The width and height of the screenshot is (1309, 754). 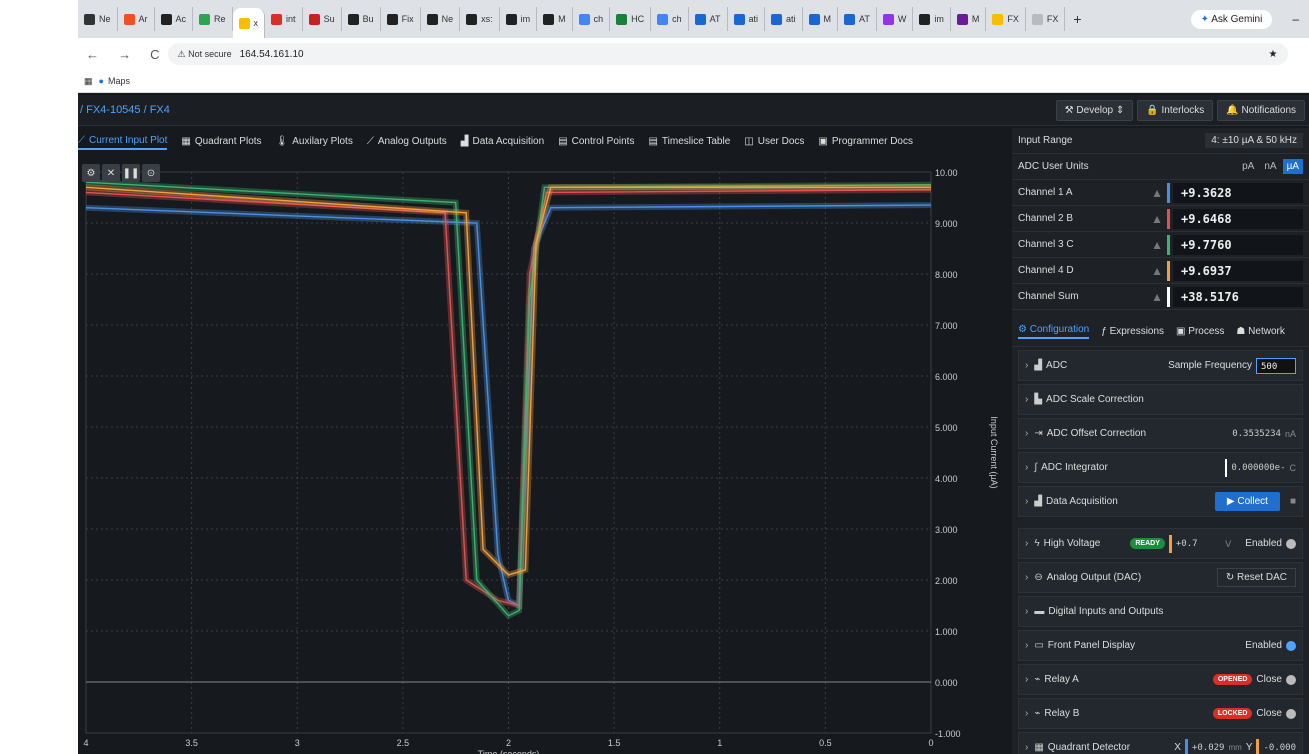 What do you see at coordinates (1291, 645) in the screenshot?
I see `fpd-toggle` at bounding box center [1291, 645].